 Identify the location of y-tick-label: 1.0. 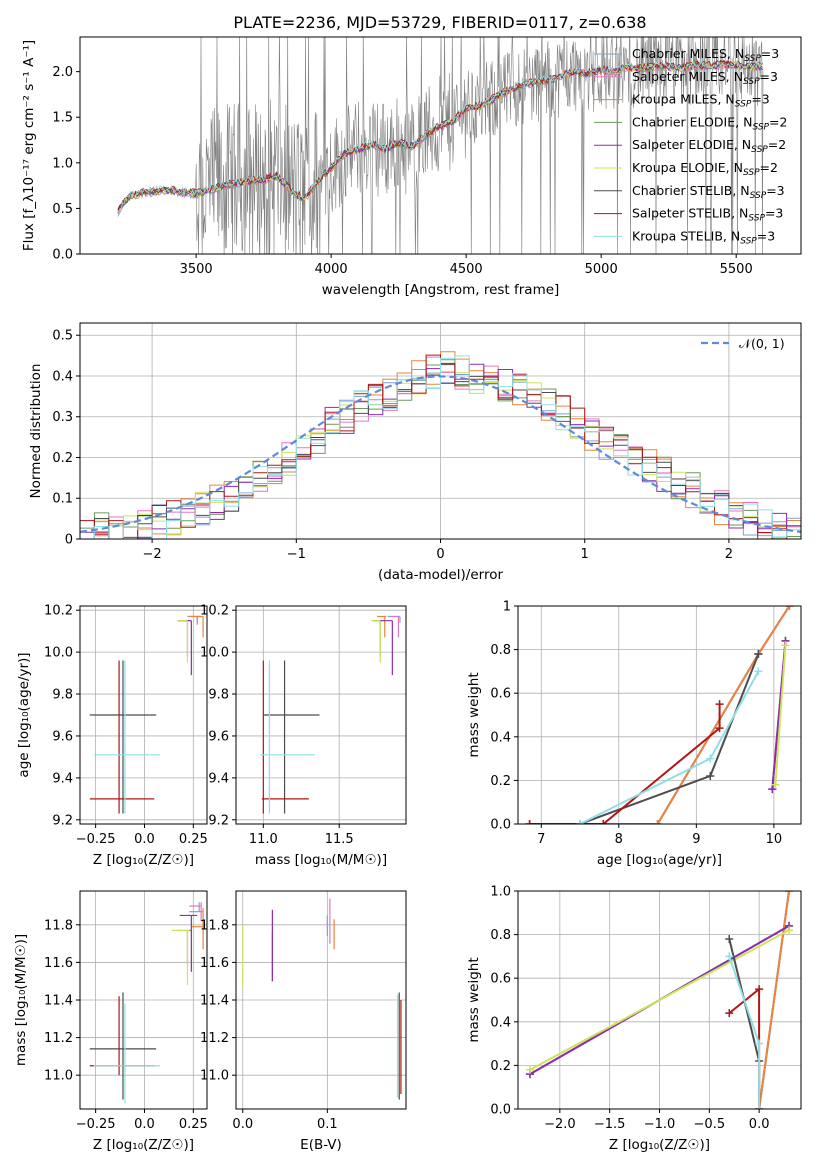
(500, 892).